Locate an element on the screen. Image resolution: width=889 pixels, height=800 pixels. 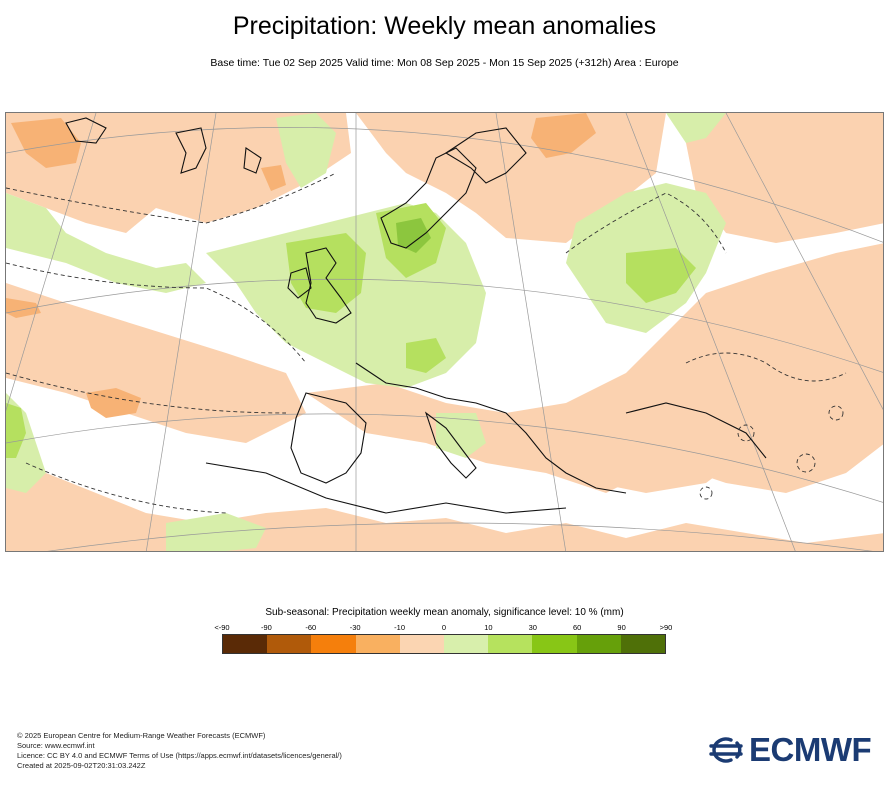
legend-color-bar is located at coordinates (444, 644).